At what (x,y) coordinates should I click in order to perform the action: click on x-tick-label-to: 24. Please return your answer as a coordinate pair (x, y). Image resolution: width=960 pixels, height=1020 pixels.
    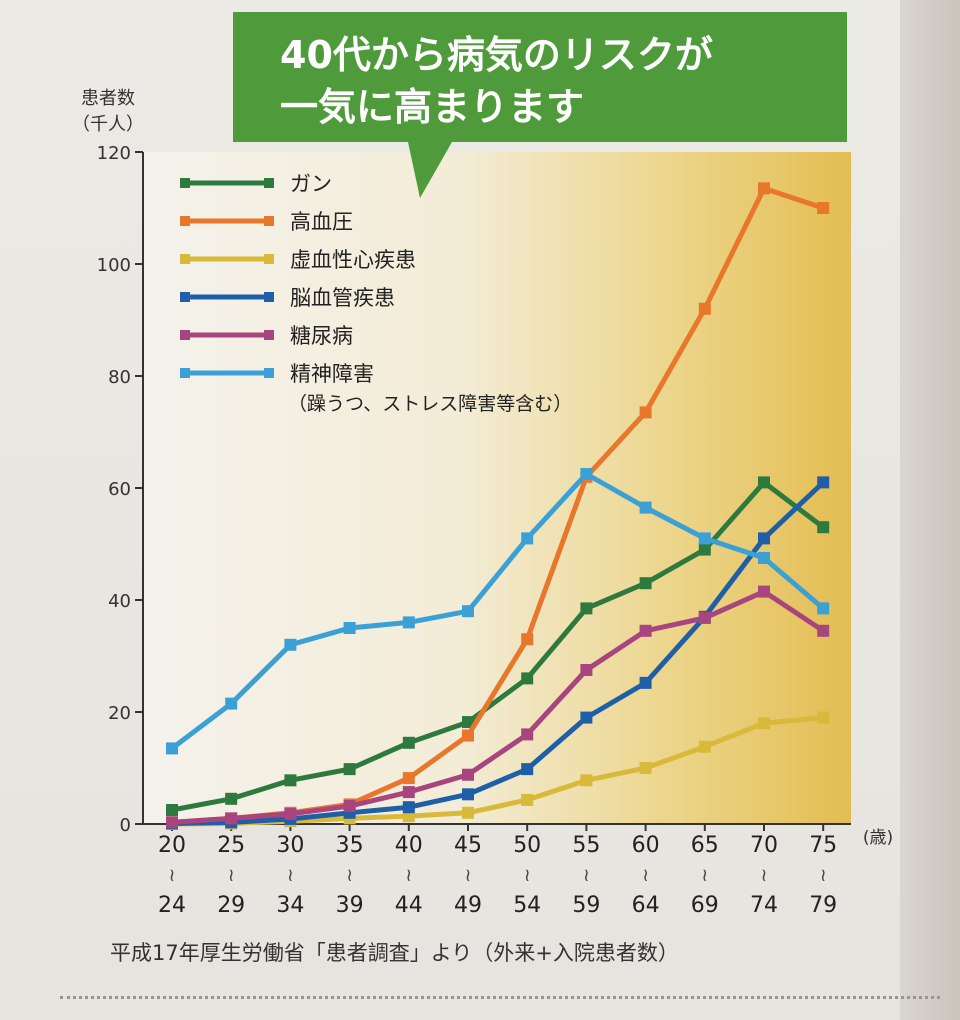
    Looking at the image, I should click on (172, 905).